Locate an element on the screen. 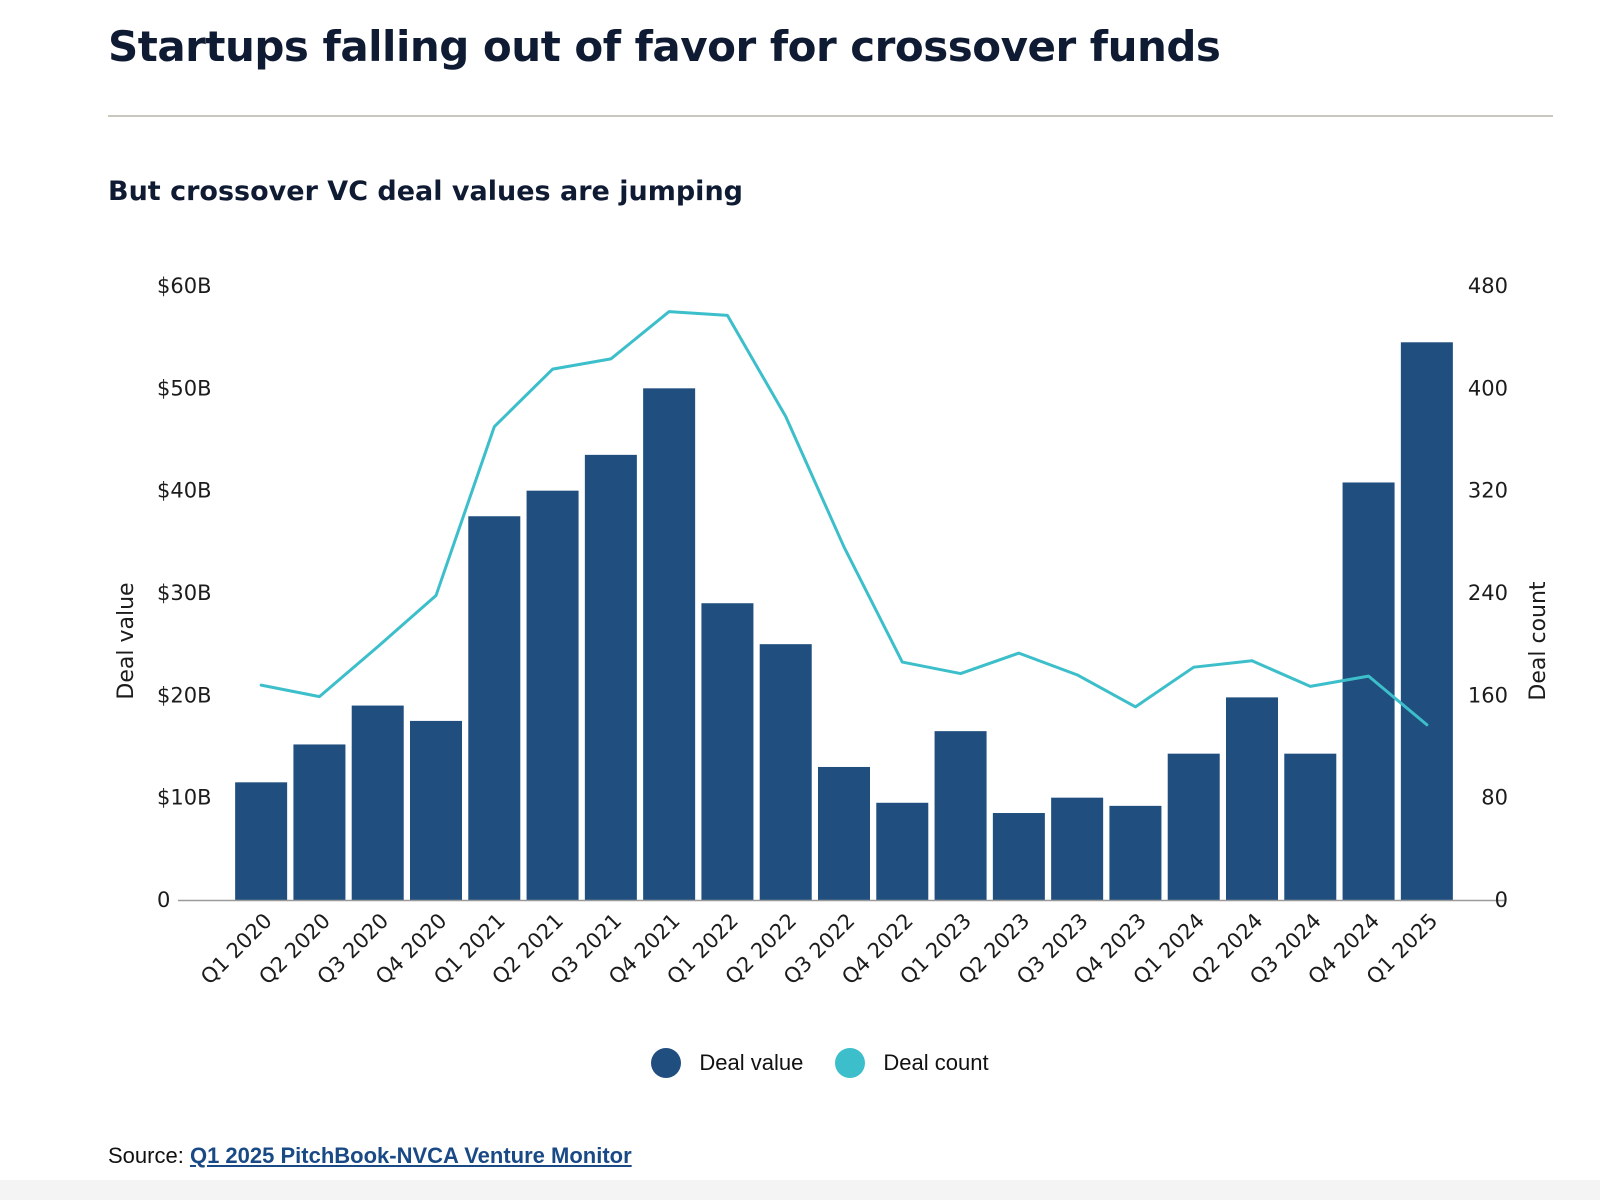  legend-item-deal-count: Deal count is located at coordinates (912, 1063).